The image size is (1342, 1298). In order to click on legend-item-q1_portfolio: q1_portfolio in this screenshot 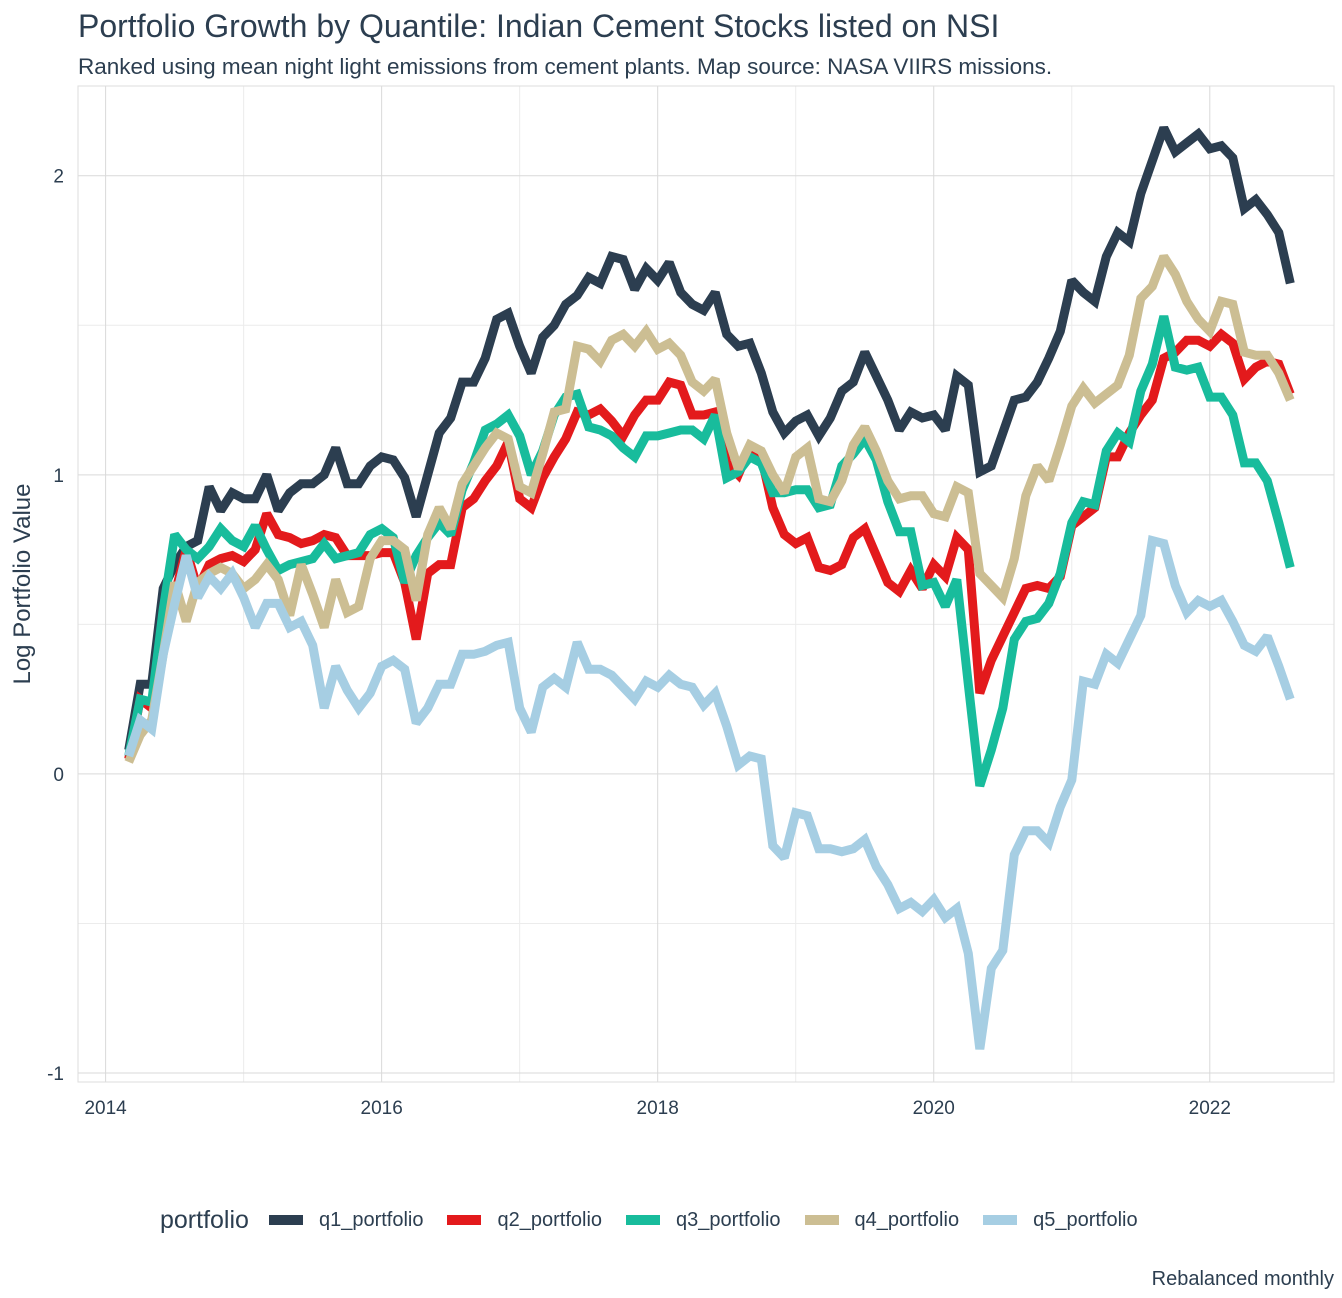, I will do `click(346, 1220)`.